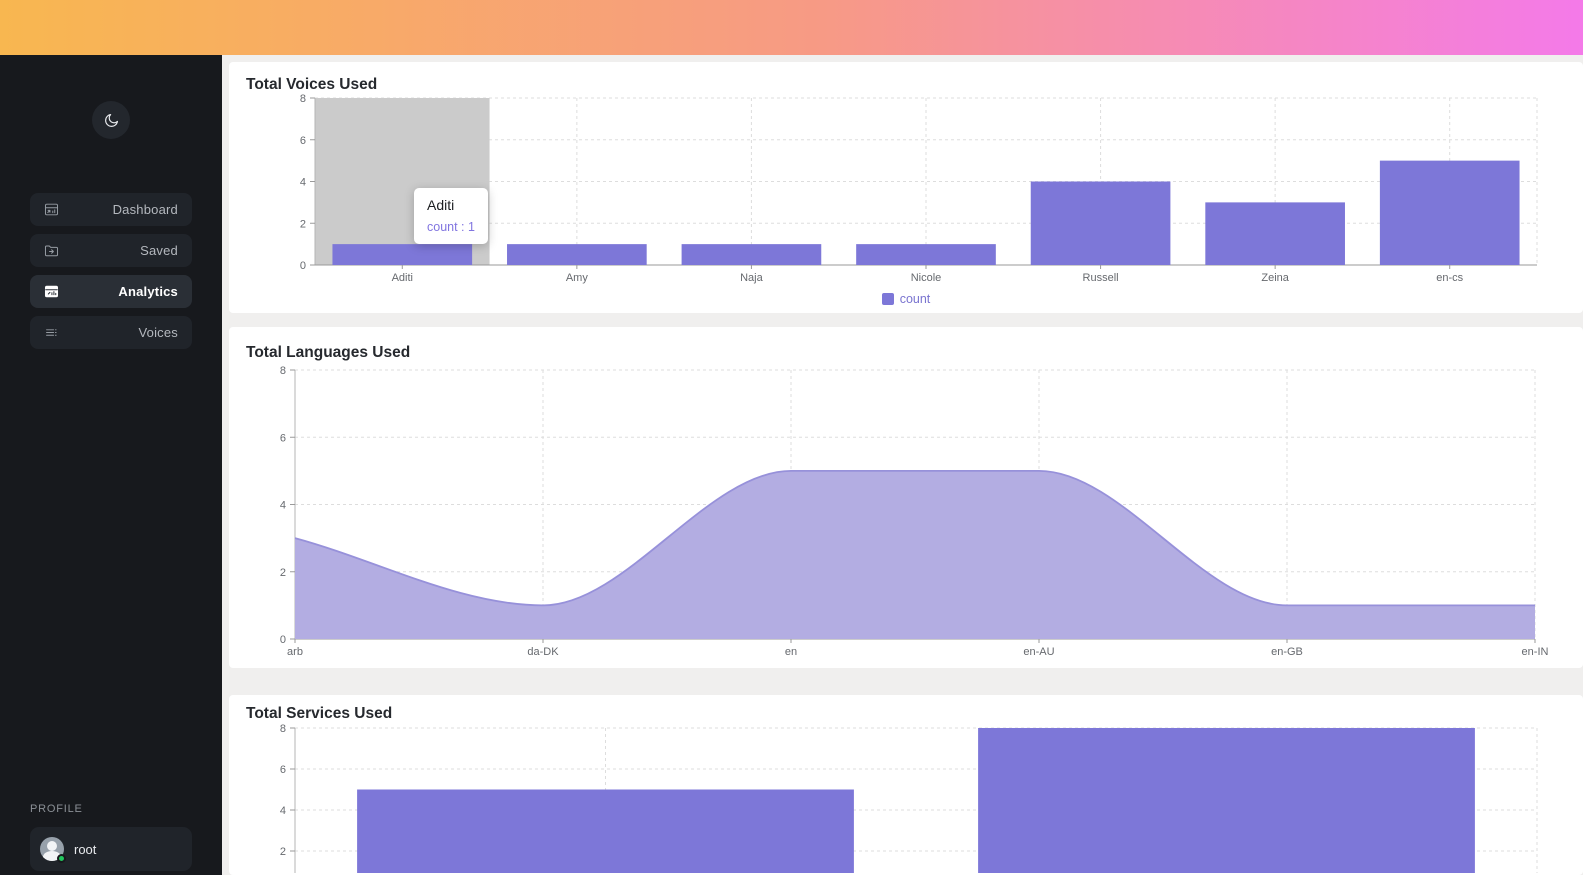 This screenshot has height=875, width=1583. I want to click on sidebar-item-label: Voices, so click(158, 332).